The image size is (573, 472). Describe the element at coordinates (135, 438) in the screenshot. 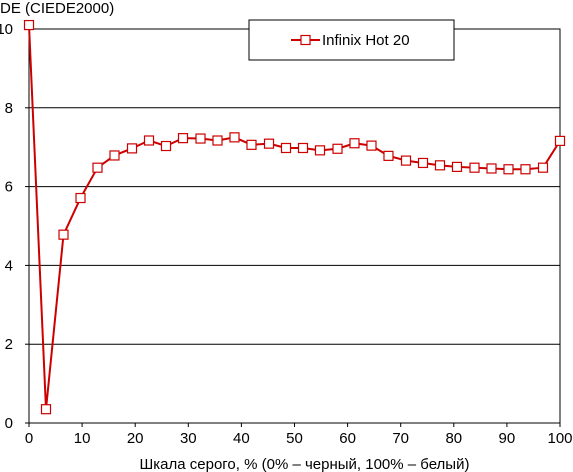

I see `x-tick-label: 20` at that location.